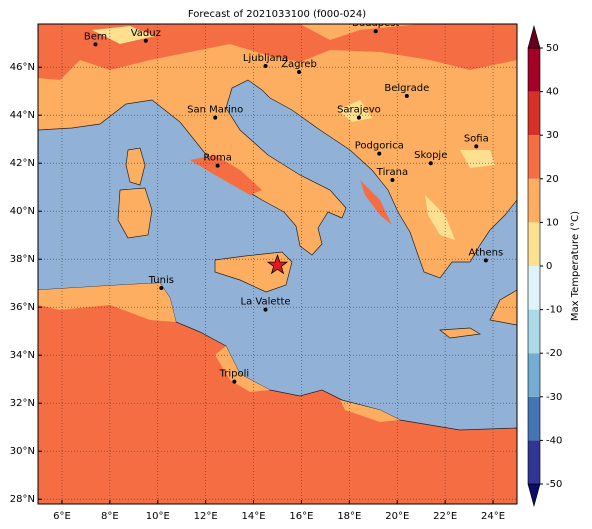 The height and width of the screenshot is (529, 592). Describe the element at coordinates (552, 222) in the screenshot. I see `colorbar-tick-label: 10` at that location.